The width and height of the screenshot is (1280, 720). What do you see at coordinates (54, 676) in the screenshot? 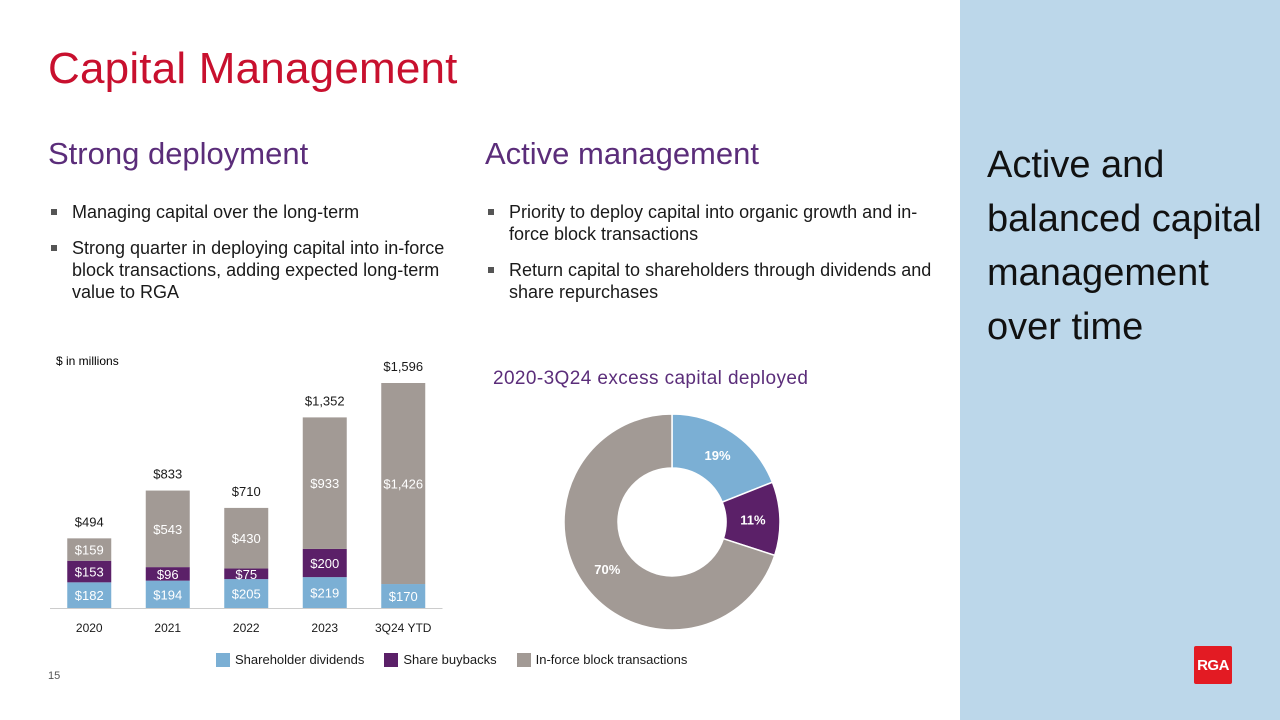
I see `page-number: 15` at bounding box center [54, 676].